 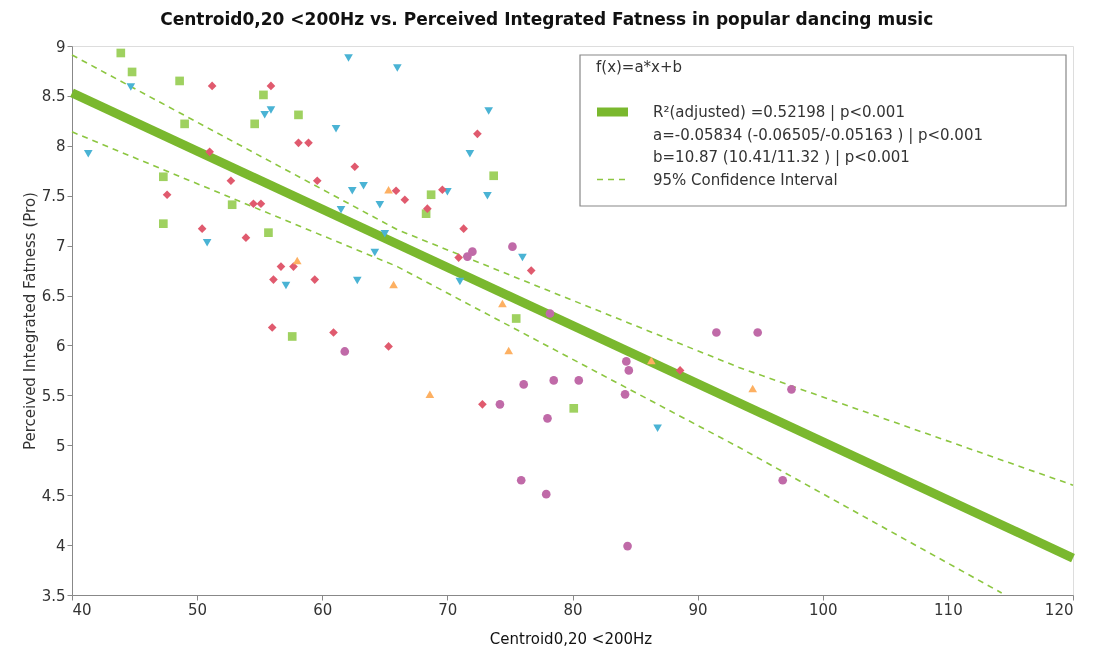 What do you see at coordinates (823, 609) in the screenshot?
I see `x-tick-label: 100` at bounding box center [823, 609].